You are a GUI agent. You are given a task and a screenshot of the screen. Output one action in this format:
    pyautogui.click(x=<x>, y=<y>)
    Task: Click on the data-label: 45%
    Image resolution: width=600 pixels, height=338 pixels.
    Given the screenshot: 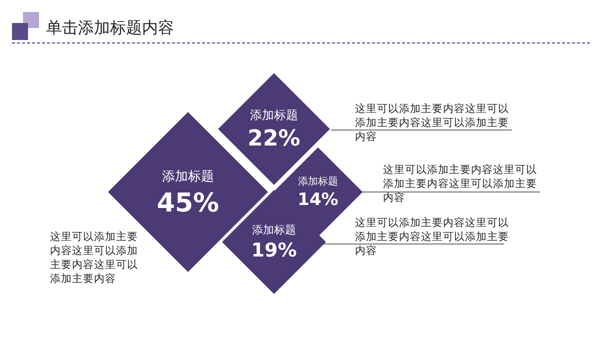 What is the action you would take?
    pyautogui.click(x=188, y=203)
    